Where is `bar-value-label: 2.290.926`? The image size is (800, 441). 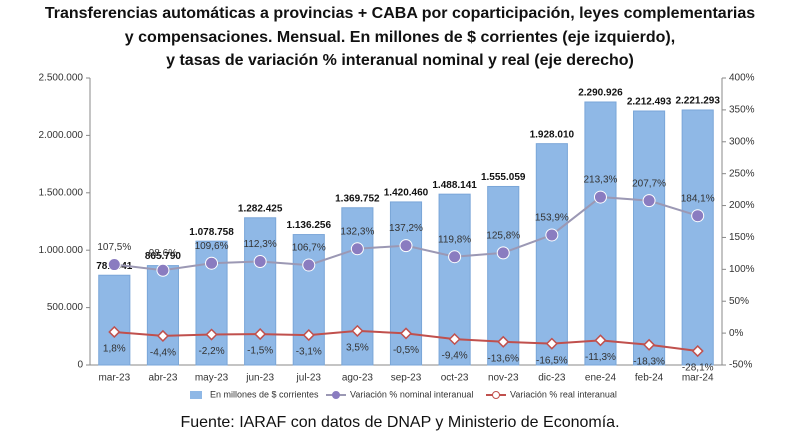
bar-value-label: 2.290.926 is located at coordinates (600, 93).